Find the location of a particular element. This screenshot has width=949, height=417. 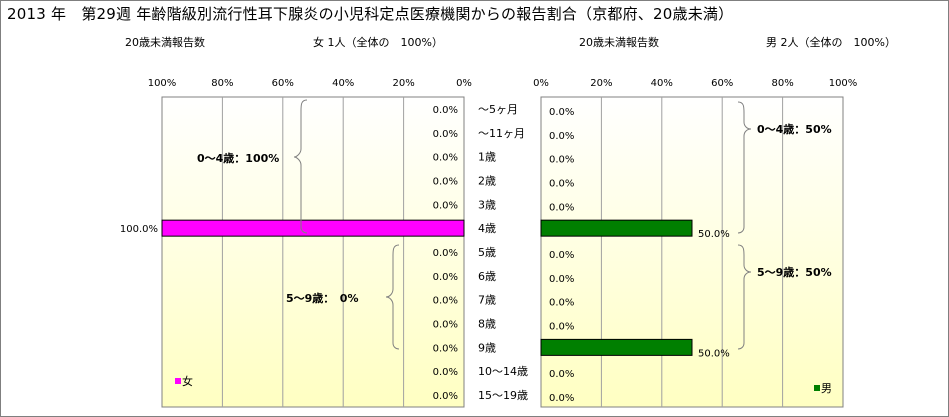

male-group-0-4-label: 0～4歳：50% is located at coordinates (794, 129).